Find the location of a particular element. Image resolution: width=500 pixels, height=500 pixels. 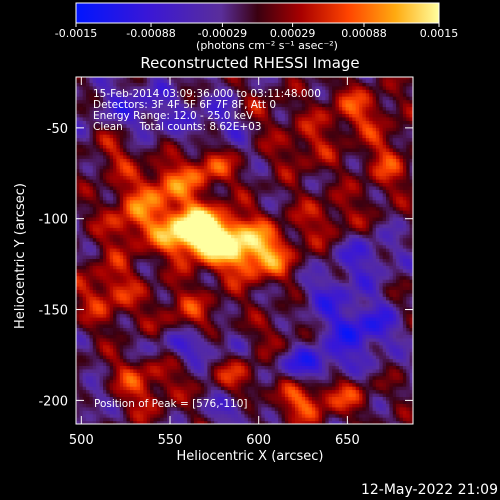

y-tick-label: -200 is located at coordinates (53, 401).